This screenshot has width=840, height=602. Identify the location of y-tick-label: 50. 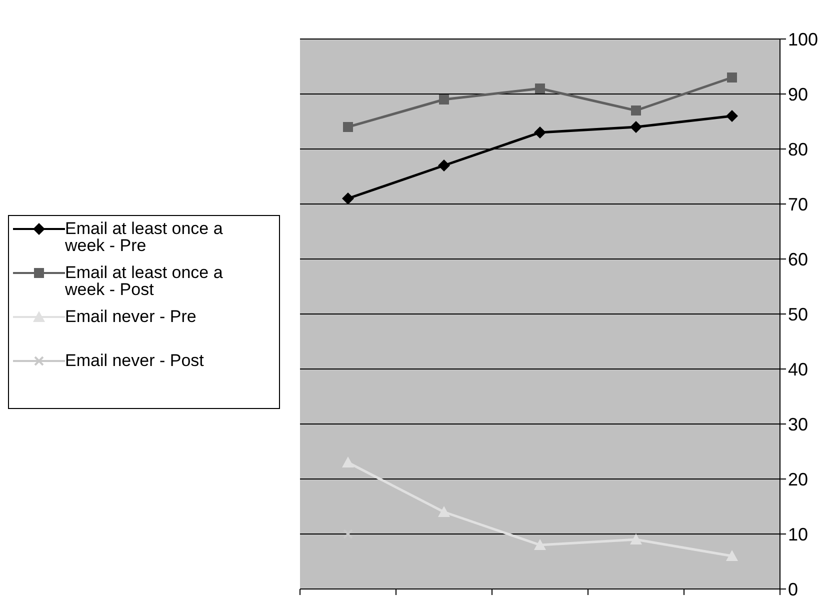
(798, 314).